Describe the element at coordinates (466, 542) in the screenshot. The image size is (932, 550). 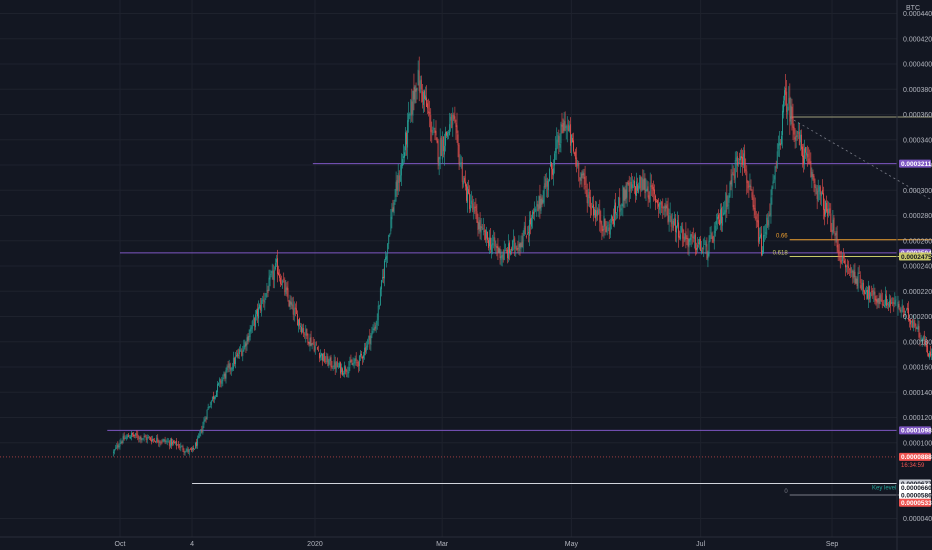
I see `time-axis: Oct42020MarMayJulSepNov2021MarMayJulSep` at that location.